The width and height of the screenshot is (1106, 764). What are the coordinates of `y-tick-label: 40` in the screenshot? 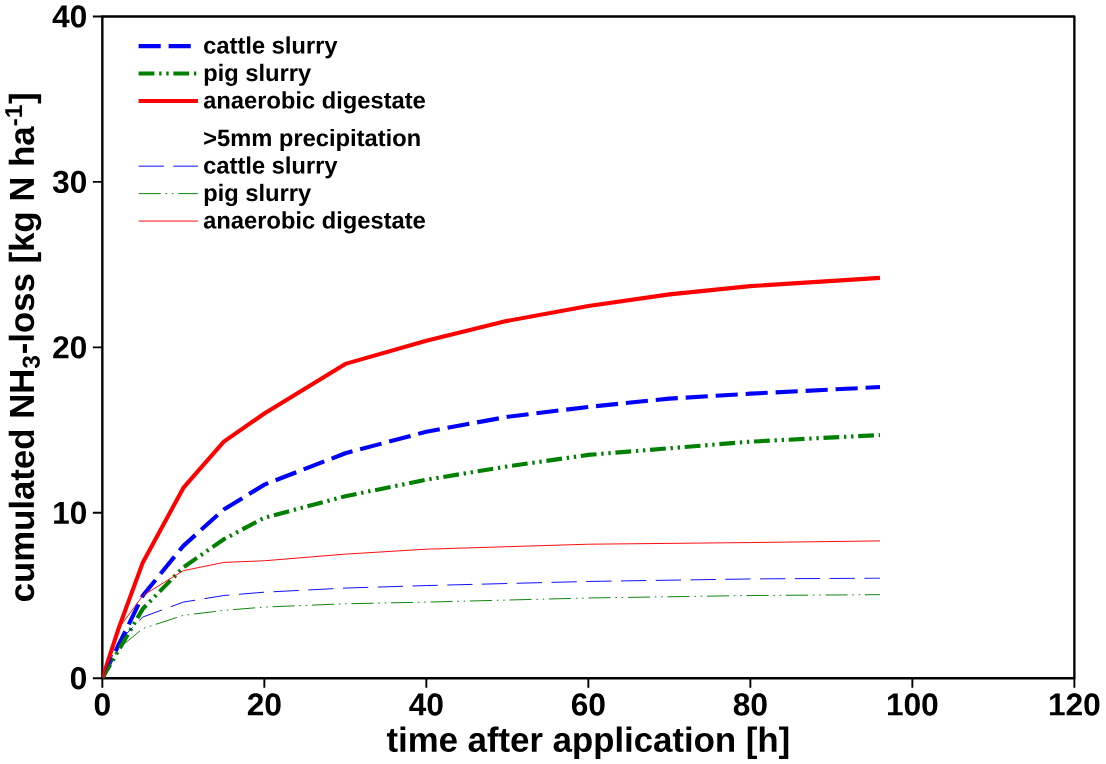 It's located at (69, 16).